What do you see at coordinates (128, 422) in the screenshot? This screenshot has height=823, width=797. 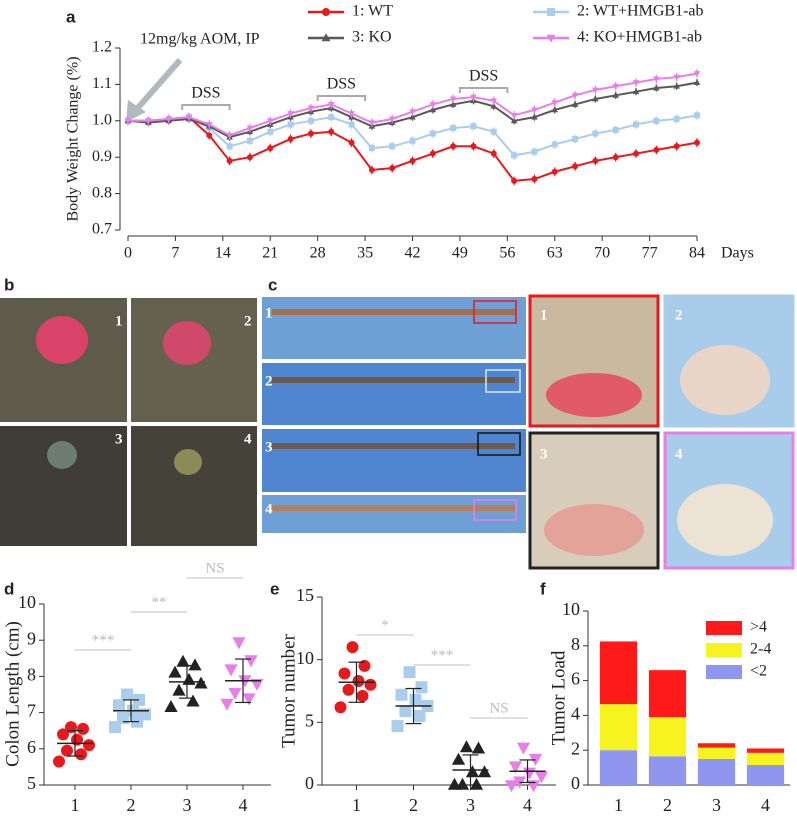 I see `mouse-photos: 1 2 3 4` at bounding box center [128, 422].